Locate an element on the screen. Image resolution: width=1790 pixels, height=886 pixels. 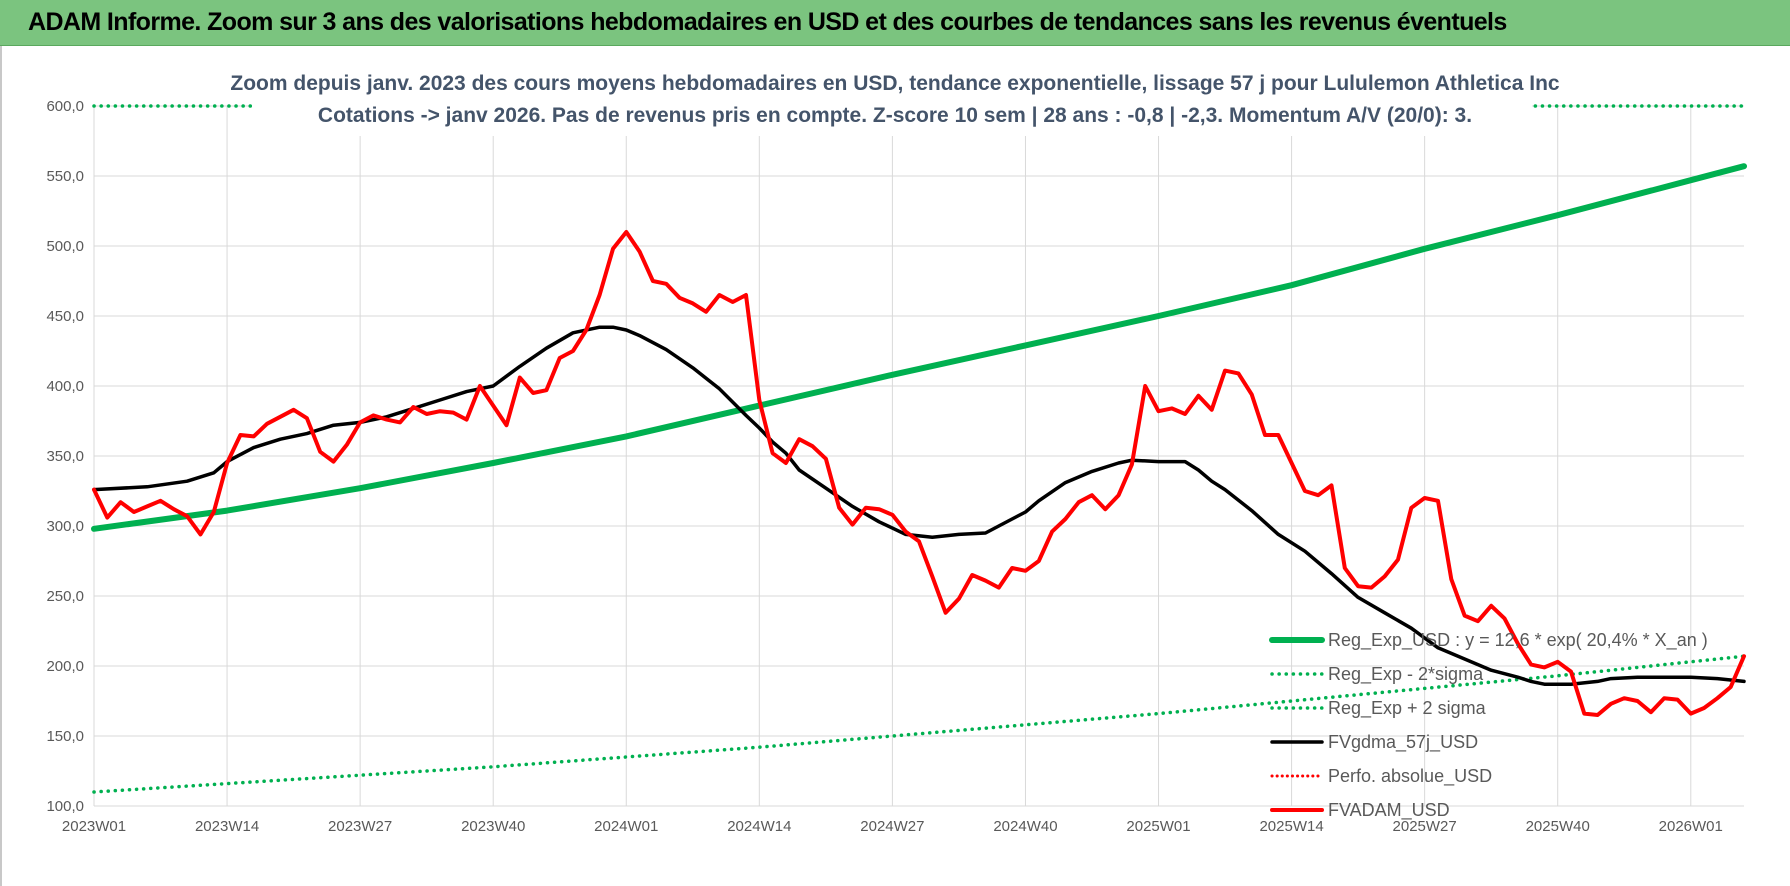
y-tick-label: 100,0 is located at coordinates (65, 806).